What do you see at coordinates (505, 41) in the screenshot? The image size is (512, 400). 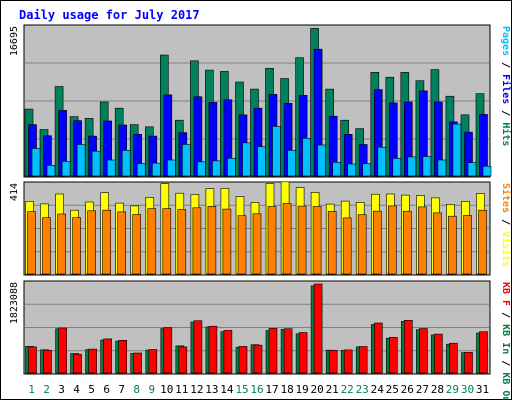 I see `axis-legend-part-top-0: Pages` at bounding box center [505, 41].